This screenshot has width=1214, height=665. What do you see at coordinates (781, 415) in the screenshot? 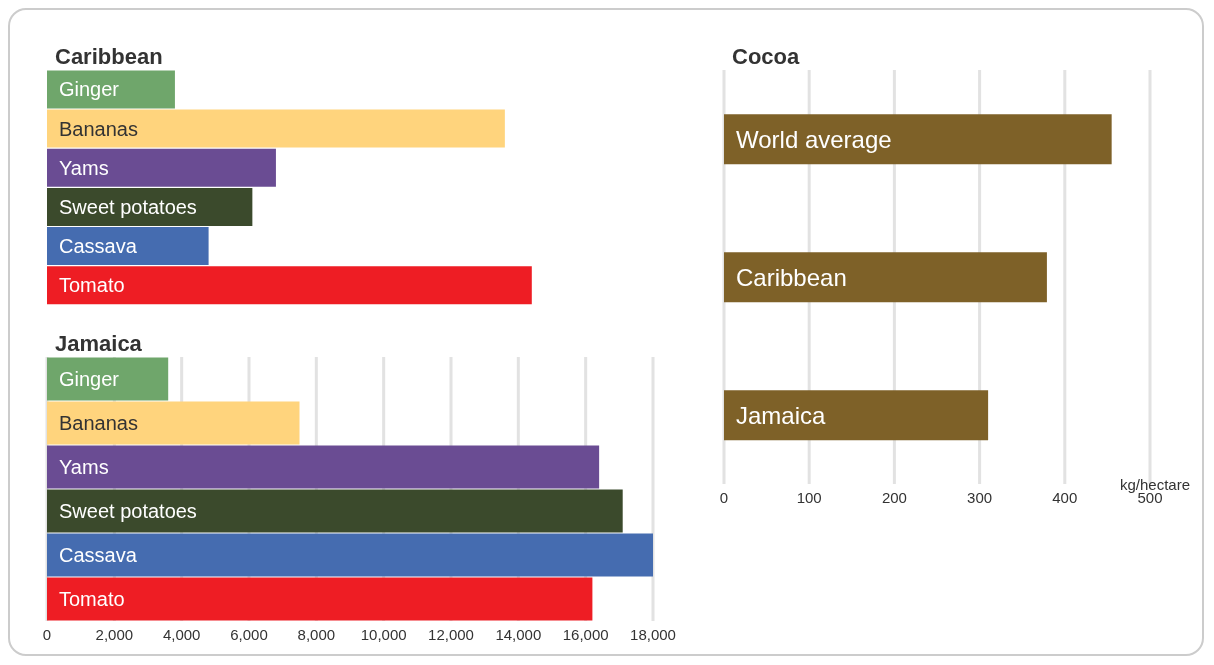
I see `y-tick-label: Jamaica` at bounding box center [781, 415].